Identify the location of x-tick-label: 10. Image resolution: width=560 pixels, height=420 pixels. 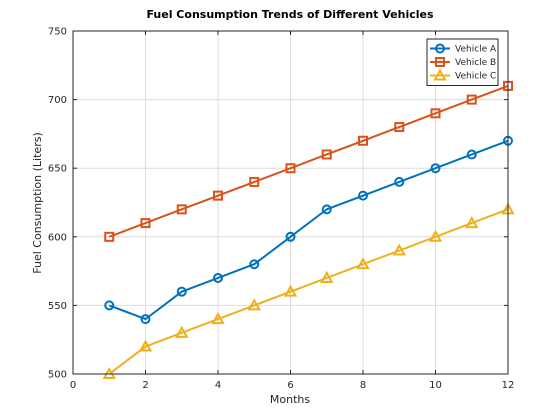
(435, 385).